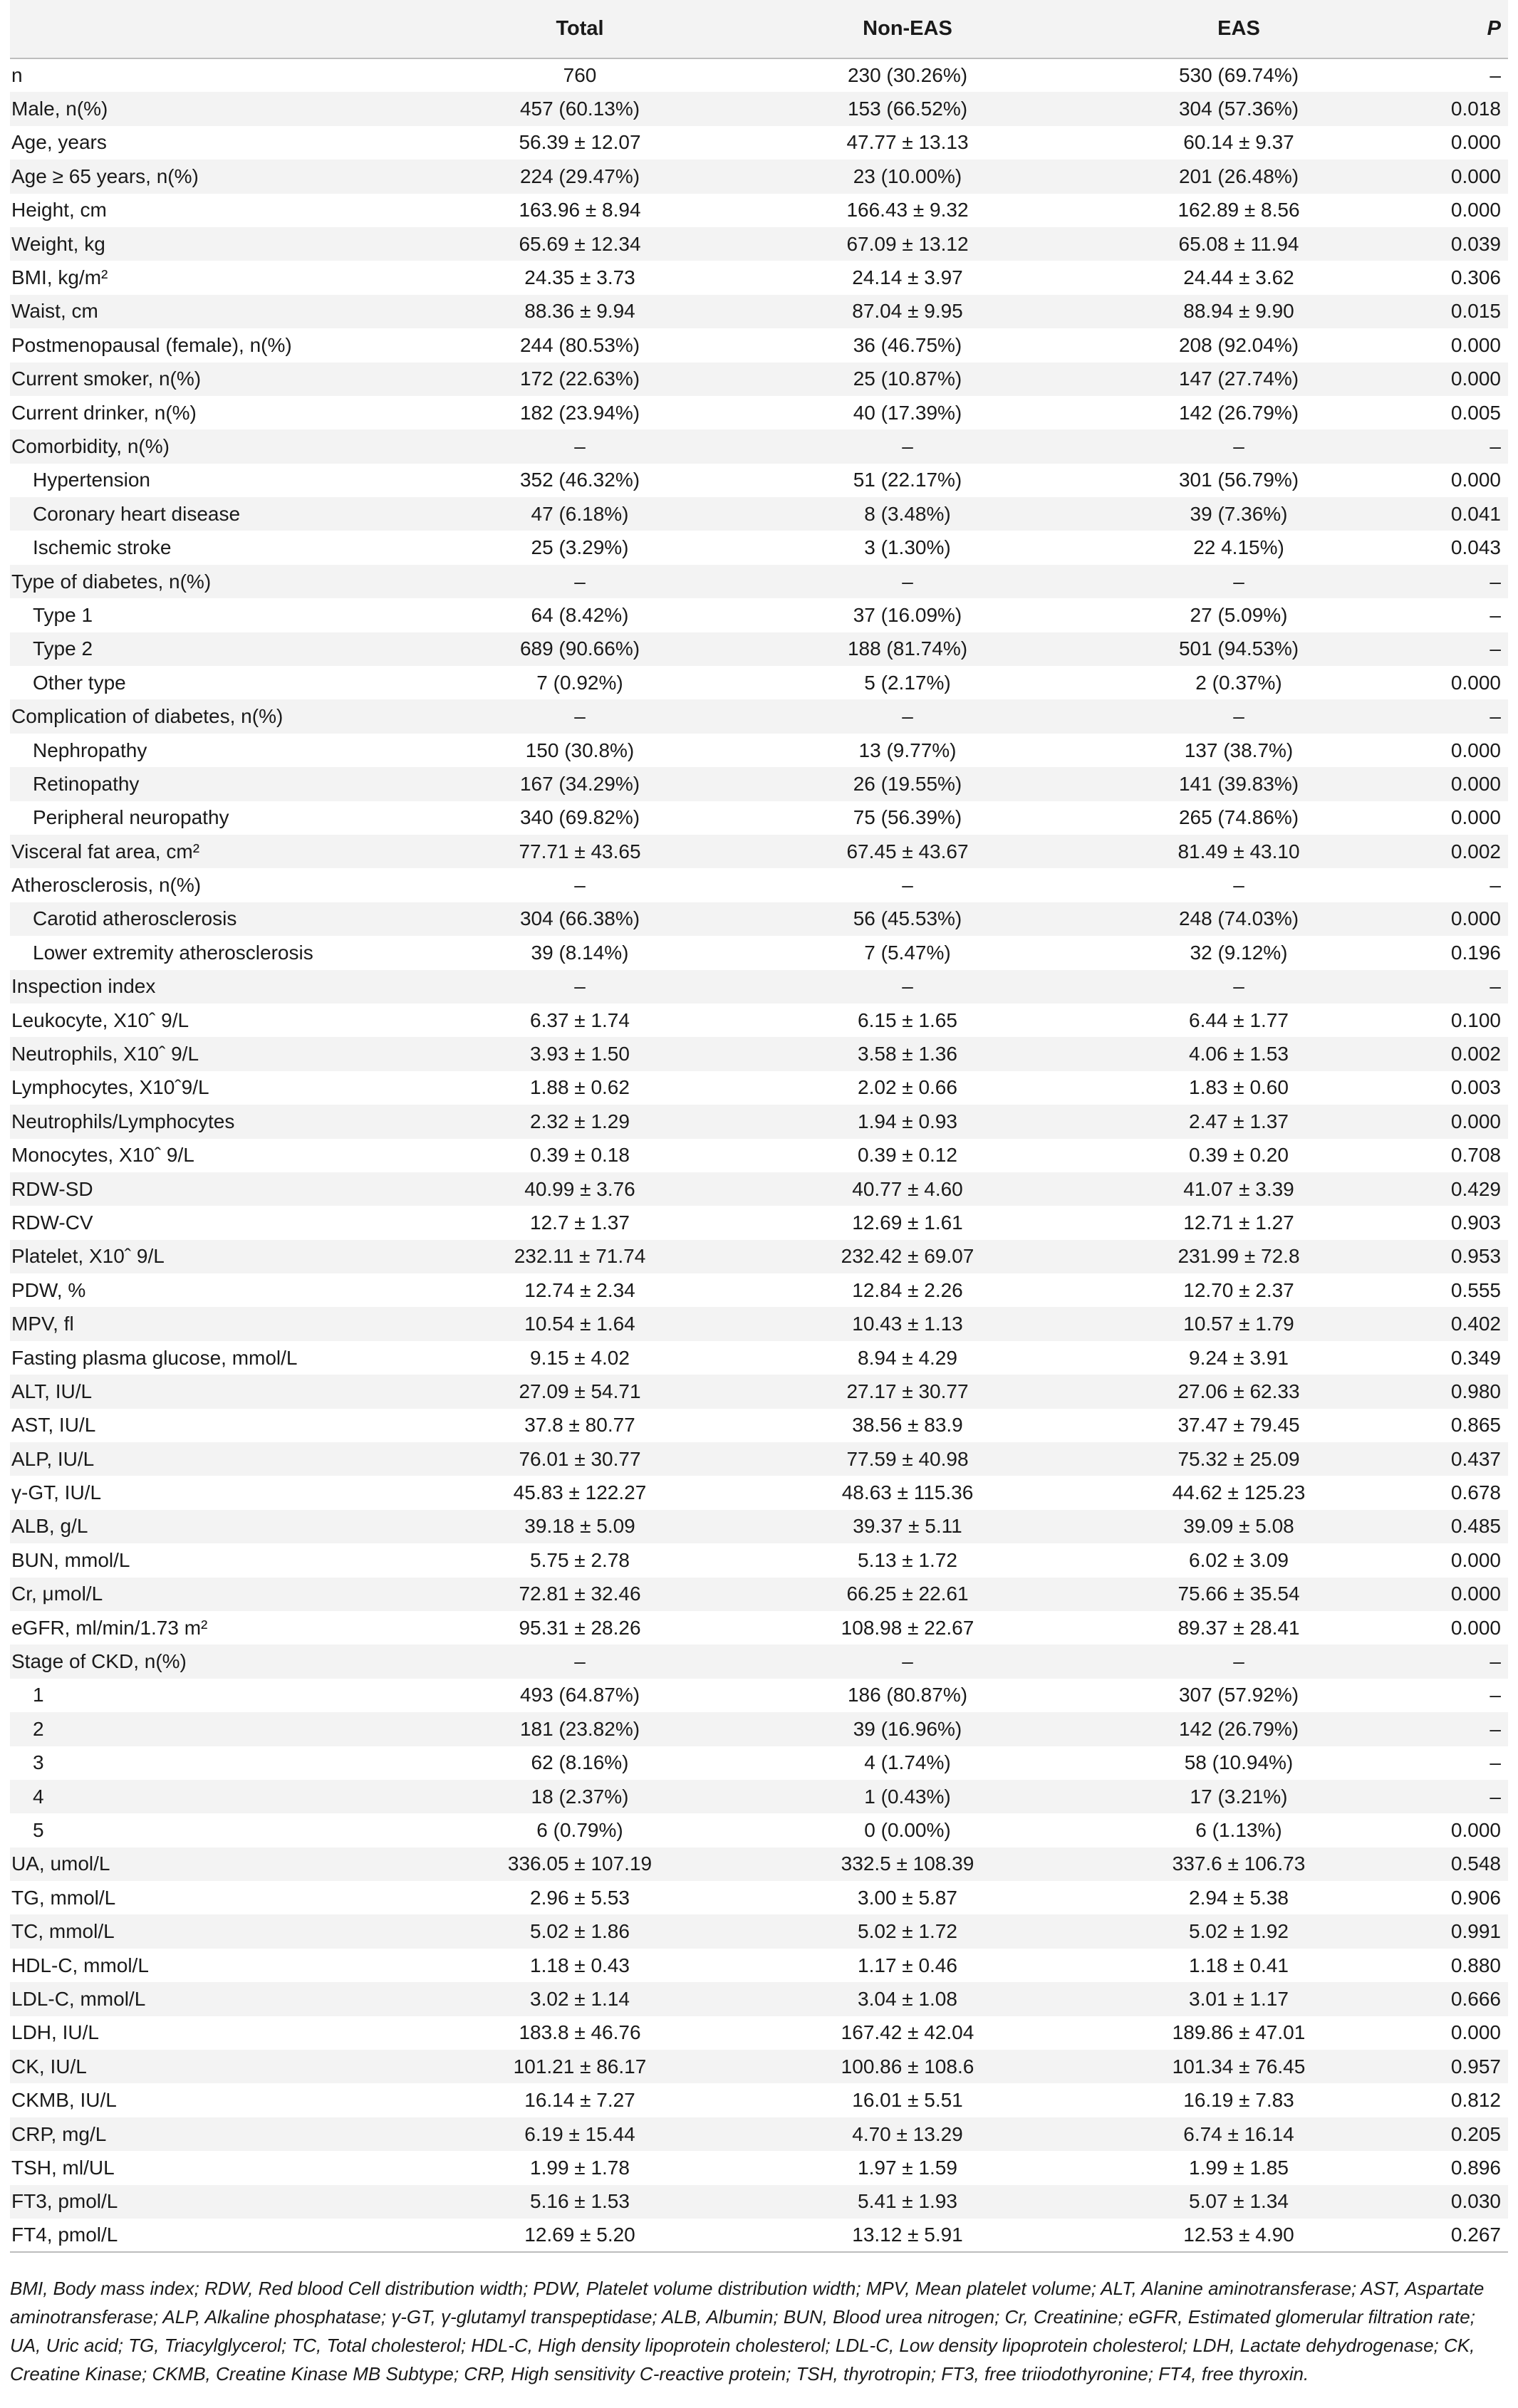 Image resolution: width=1518 pixels, height=2408 pixels. What do you see at coordinates (907, 1019) in the screenshot?
I see `noneas-value: 6.15 ± 1.65` at bounding box center [907, 1019].